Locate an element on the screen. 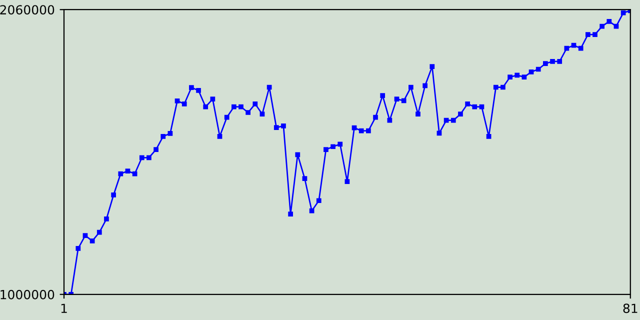  y-tick-label: 2060000 is located at coordinates (27, 10).